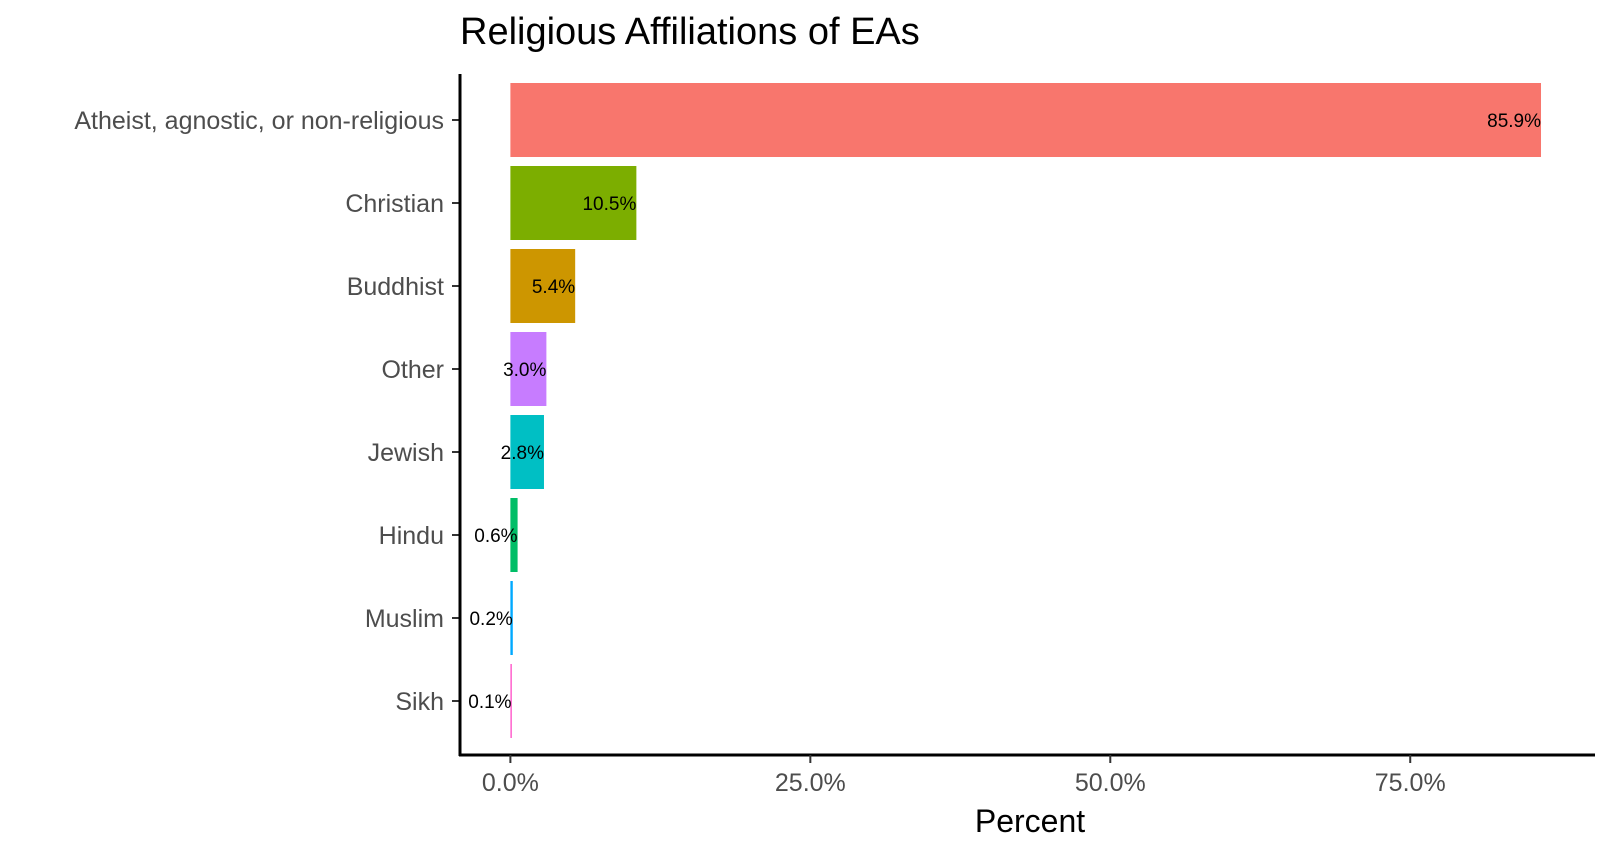 The width and height of the screenshot is (1600, 848). What do you see at coordinates (511, 618) in the screenshot?
I see `bar-muslim` at bounding box center [511, 618].